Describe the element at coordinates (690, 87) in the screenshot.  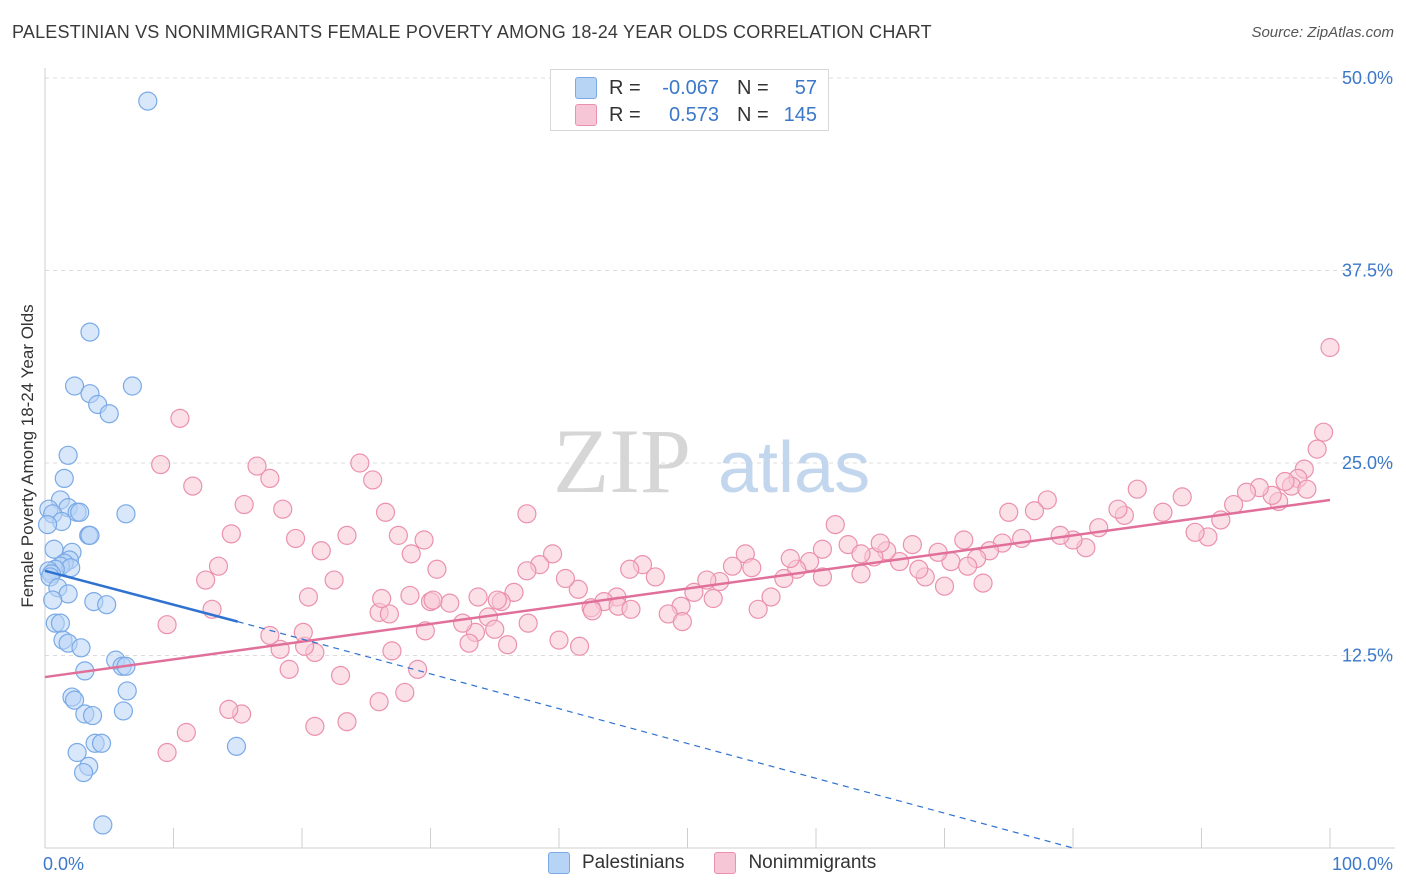
I see `legend-r-value: -0.067` at that location.